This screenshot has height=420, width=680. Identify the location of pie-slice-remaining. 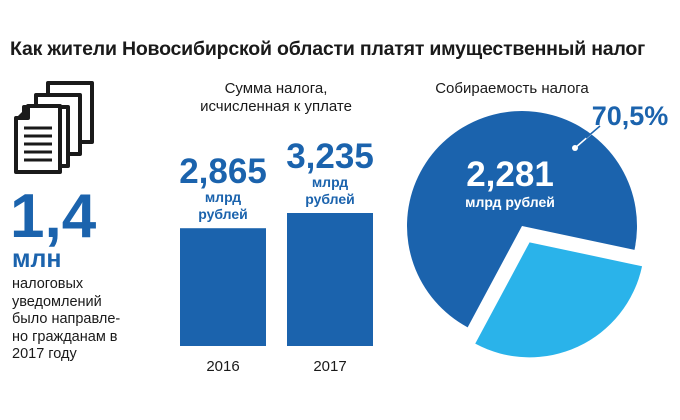
(559, 300).